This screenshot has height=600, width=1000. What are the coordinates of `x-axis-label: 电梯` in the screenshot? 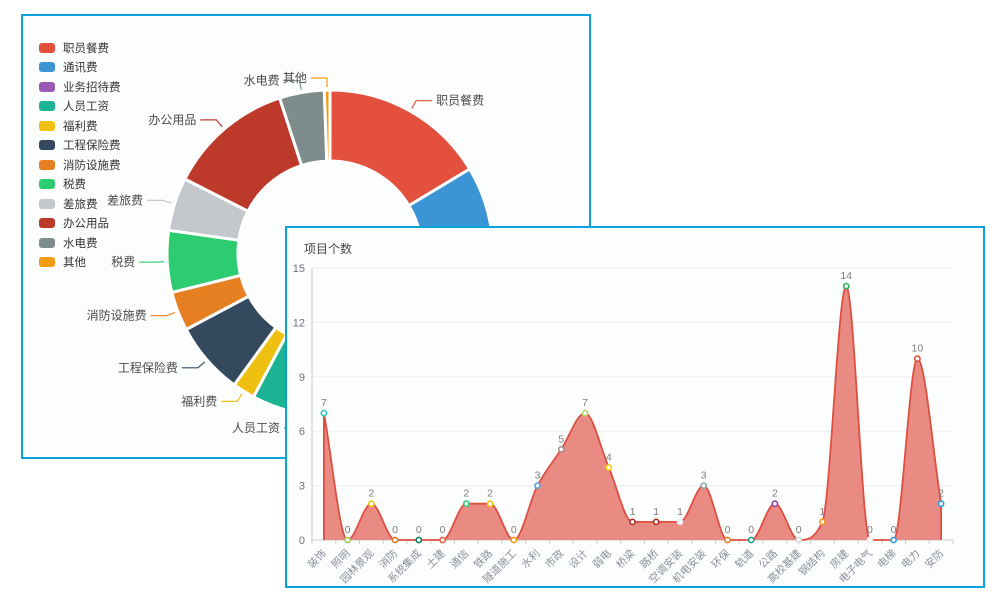 It's located at (887, 559).